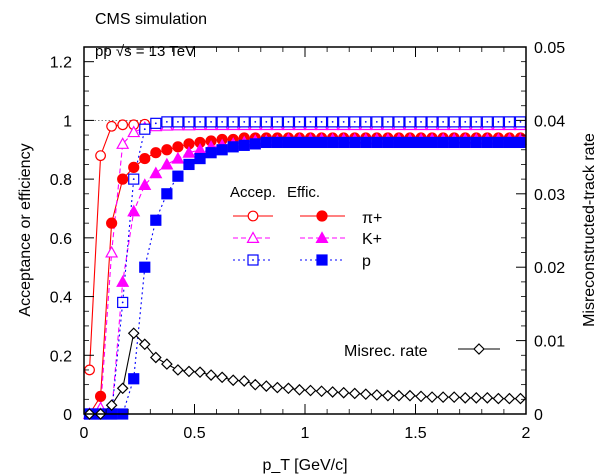 The width and height of the screenshot is (598, 476). Describe the element at coordinates (487, 121) in the screenshot. I see `data-point-proton-acceptance-36-center-dot` at that location.